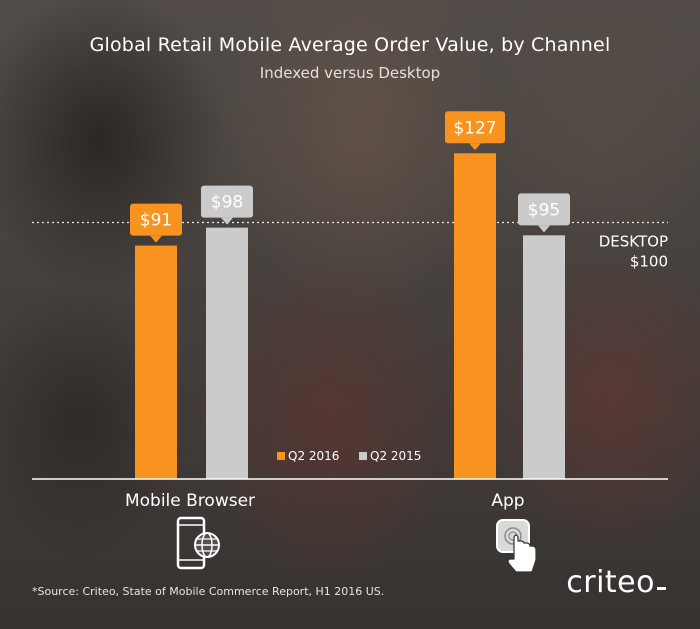 Image resolution: width=700 pixels, height=629 pixels. I want to click on data-label-1-0: $98, so click(227, 203).